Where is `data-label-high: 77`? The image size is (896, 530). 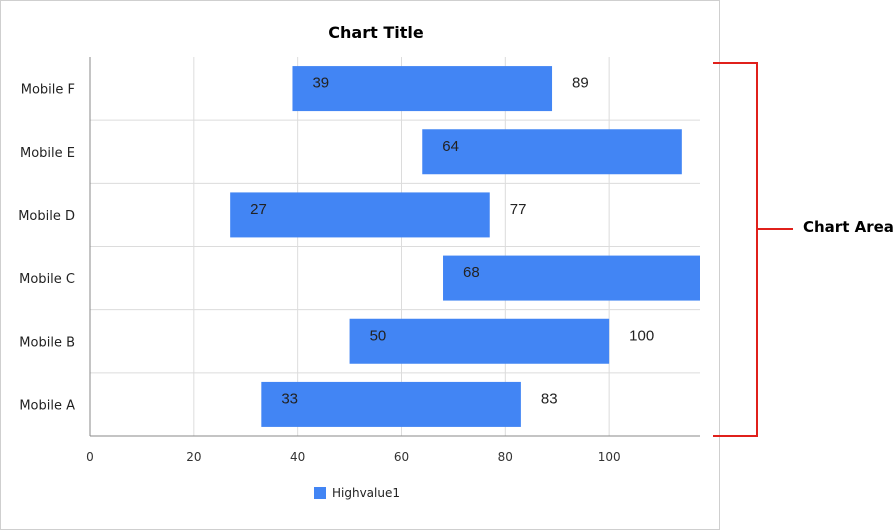
data-label-high: 77 is located at coordinates (518, 209).